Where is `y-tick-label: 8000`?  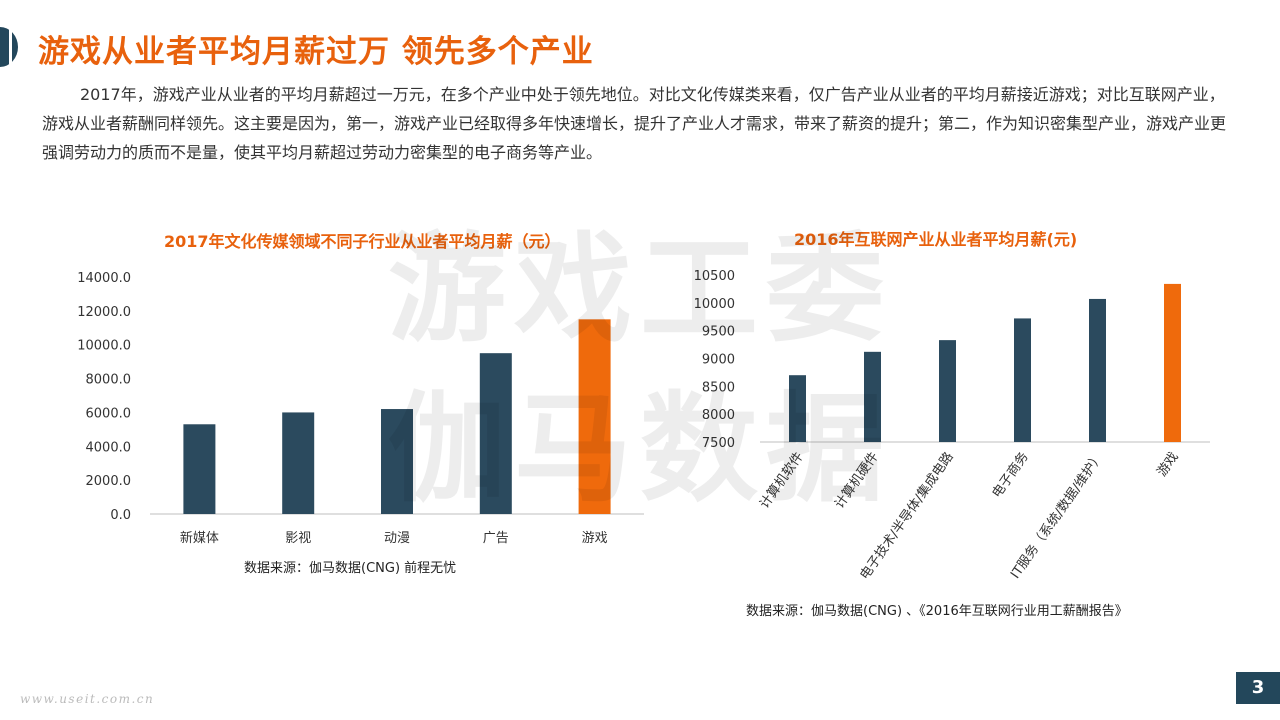 y-tick-label: 8000 is located at coordinates (718, 415).